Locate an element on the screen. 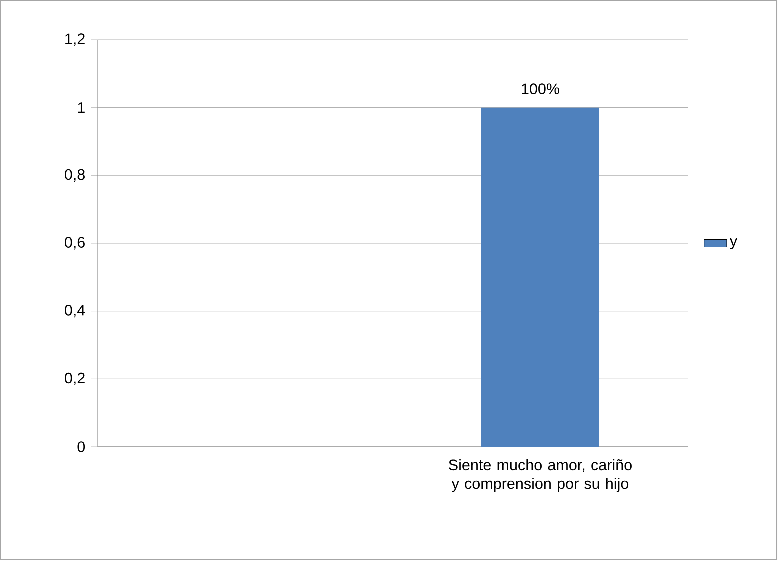 This screenshot has height=561, width=778. y-tick-label: 1 is located at coordinates (81, 108).